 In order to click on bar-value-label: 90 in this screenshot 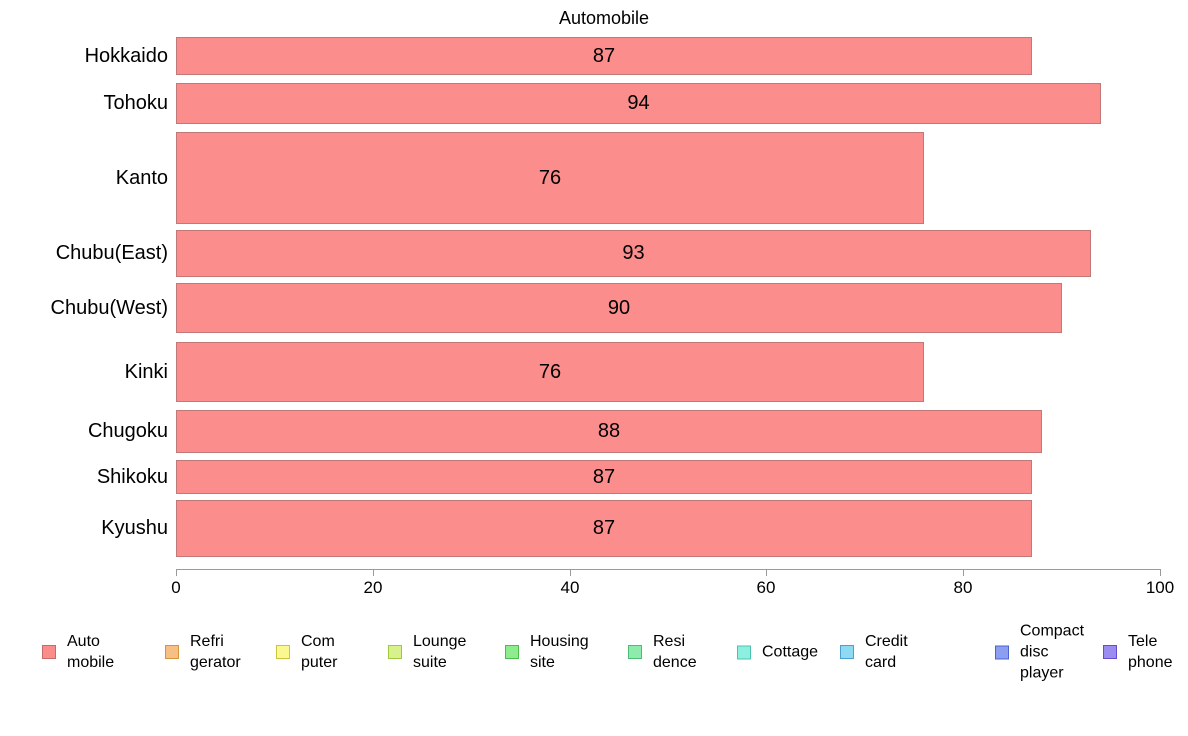, I will do `click(619, 307)`.